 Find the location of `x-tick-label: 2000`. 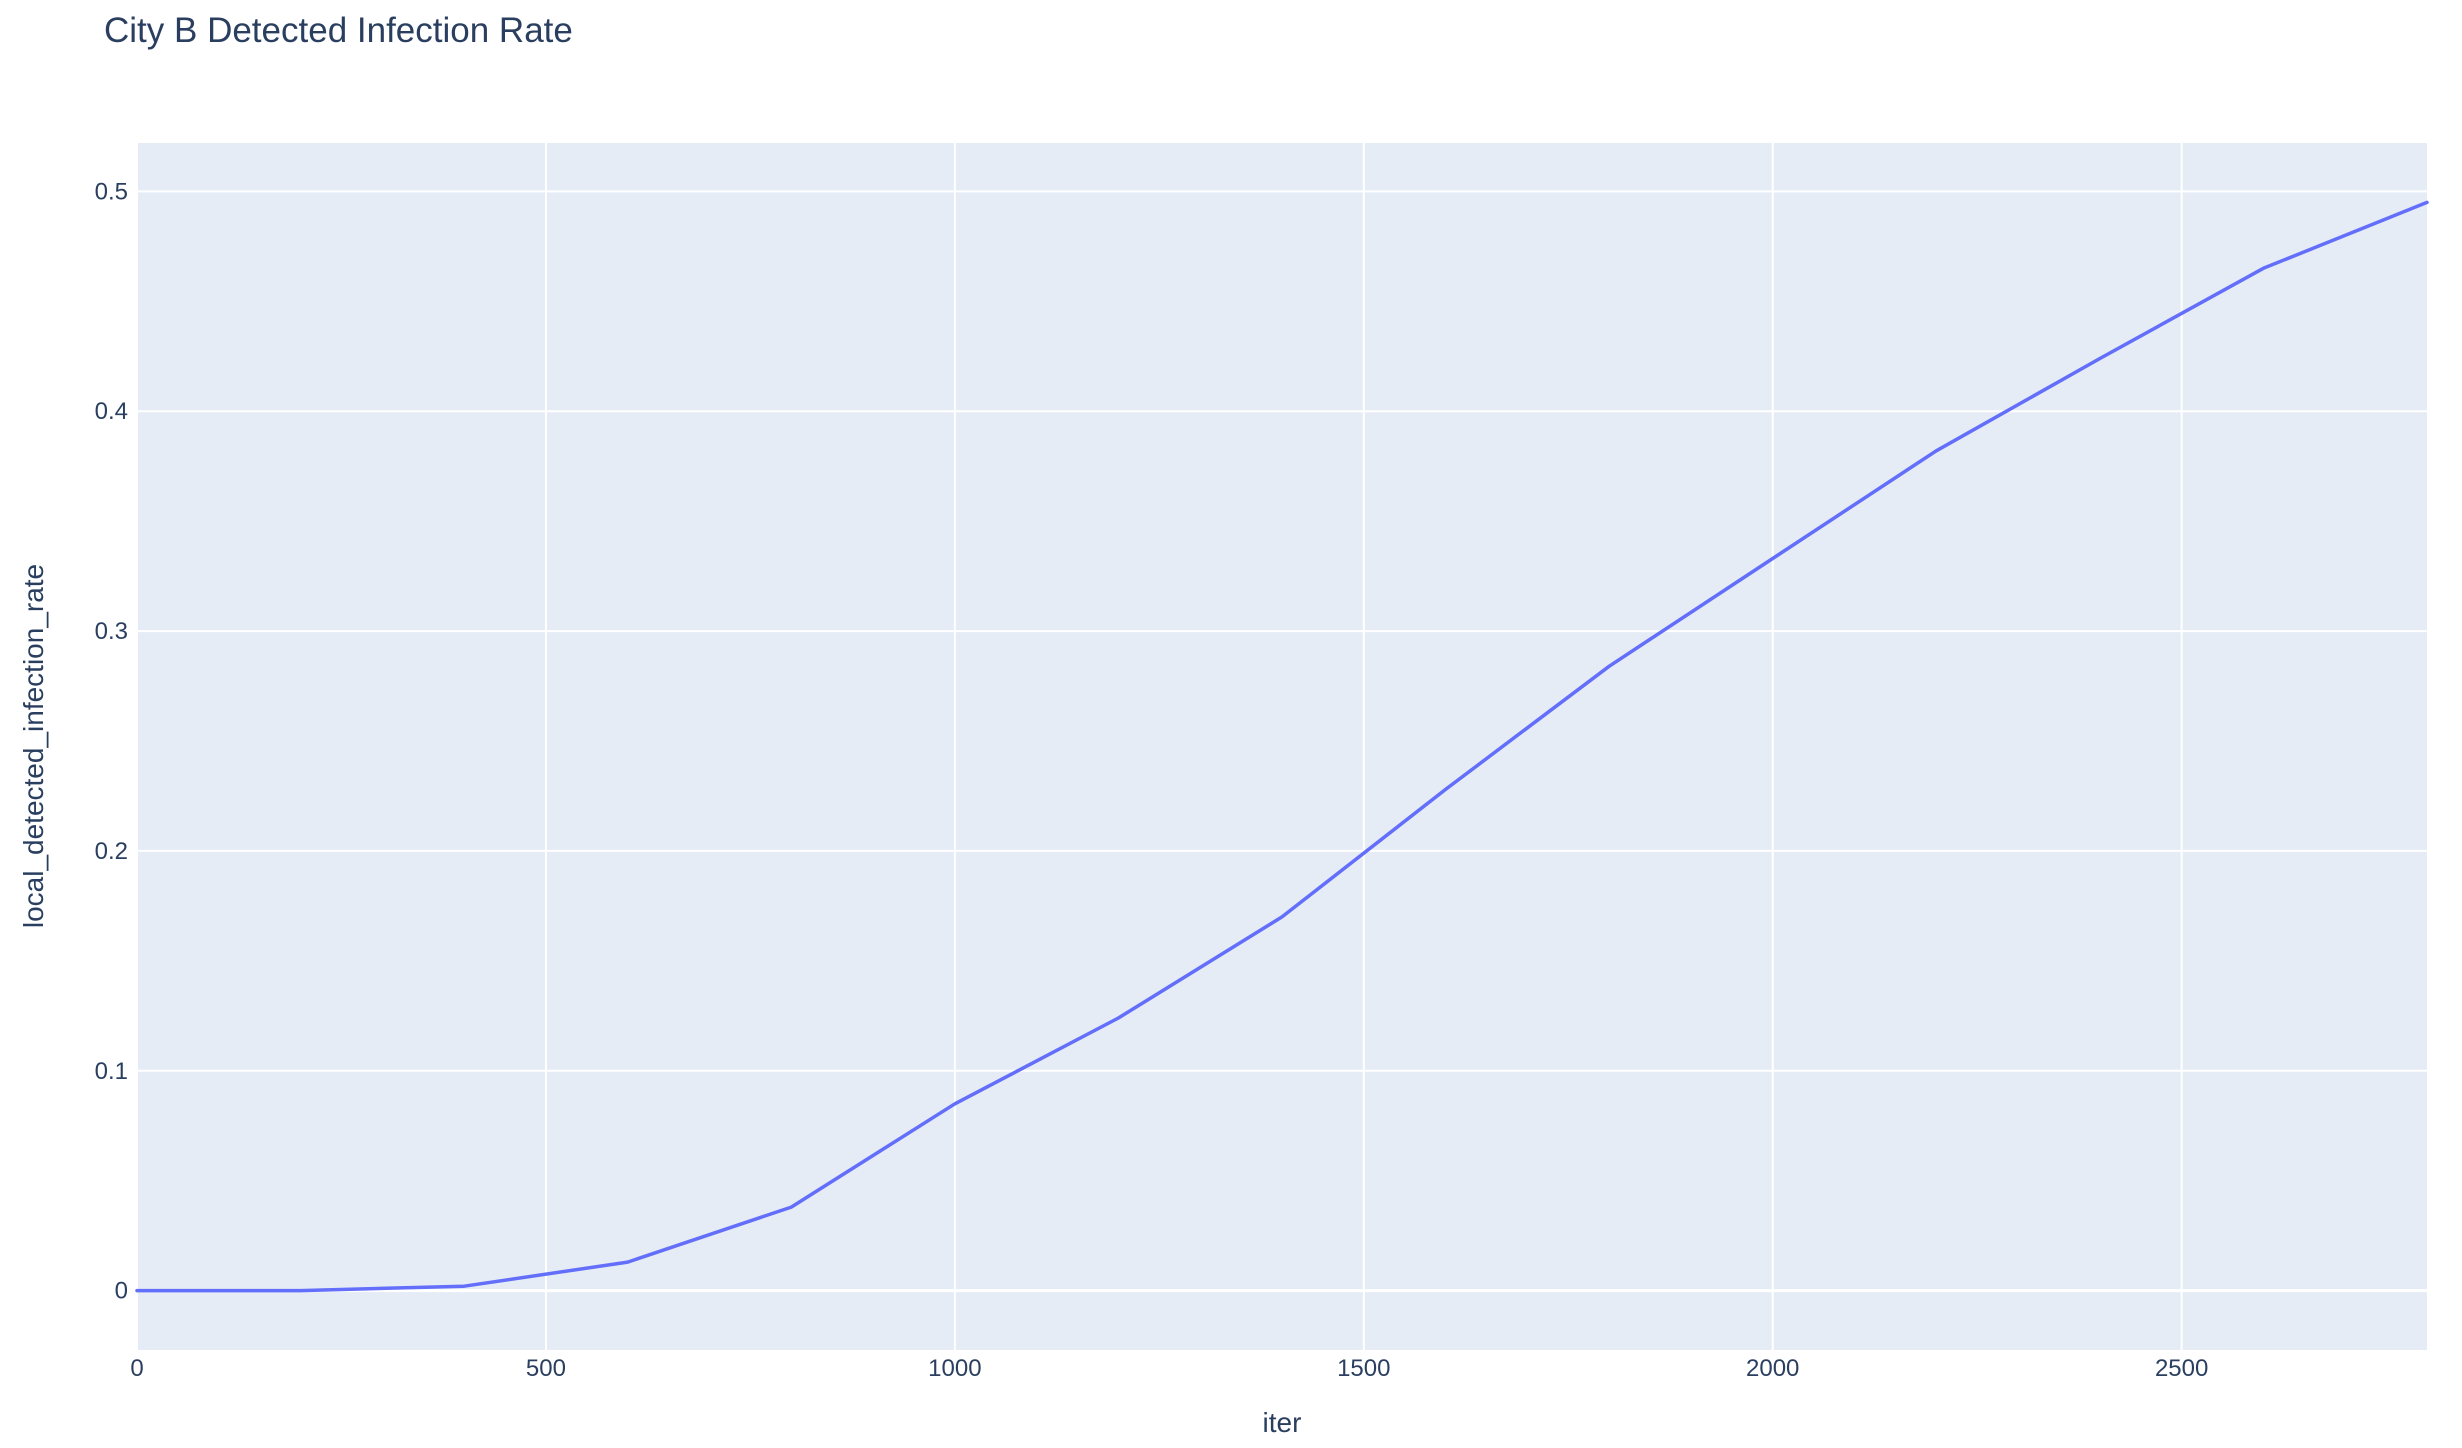

x-tick-label: 2000 is located at coordinates (1772, 1368).